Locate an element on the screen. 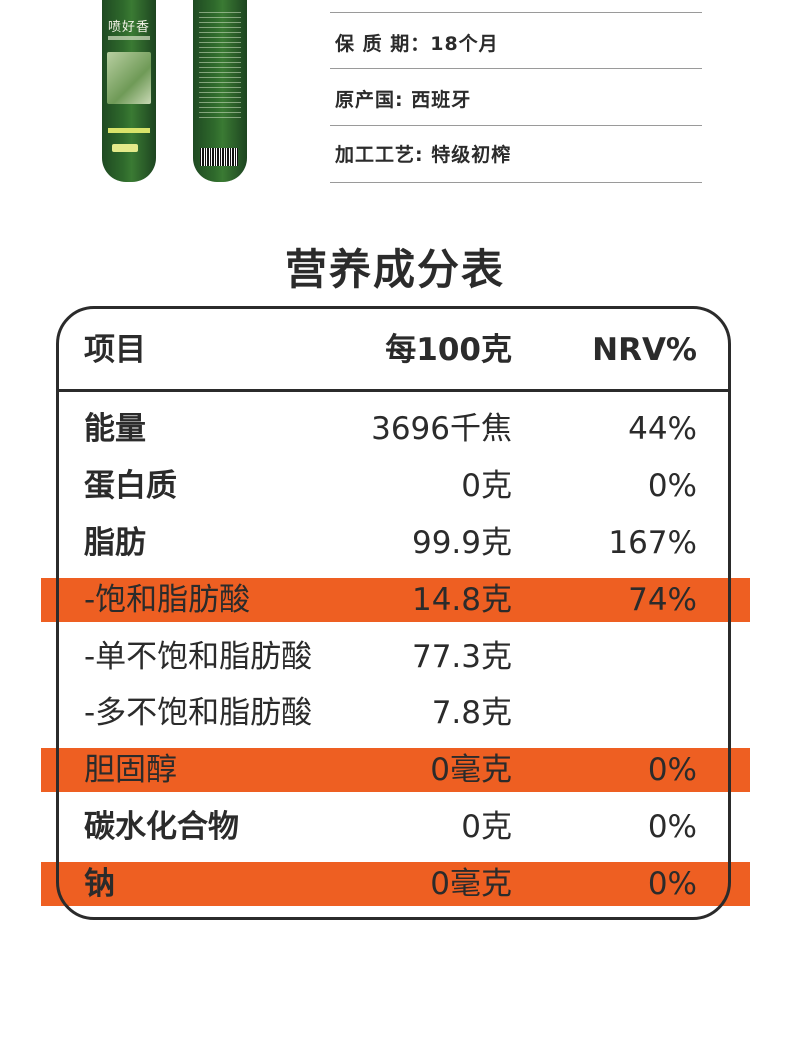  header-item: 项目 is located at coordinates (115, 350).